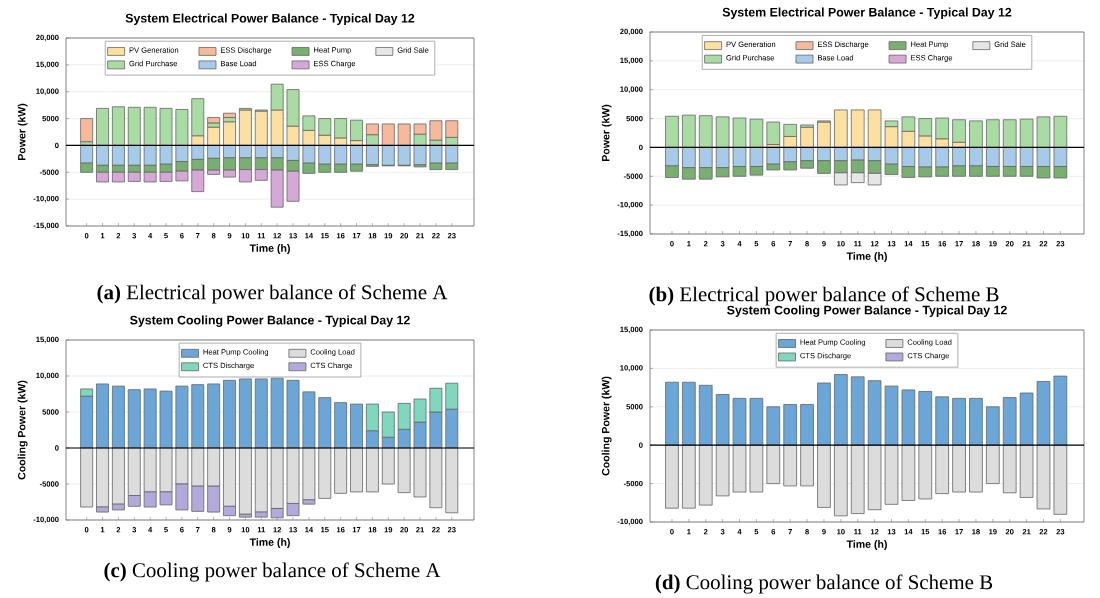 The height and width of the screenshot is (598, 1100). I want to click on text: (c) Cooling power balance of Scheme A, so click(272, 572).